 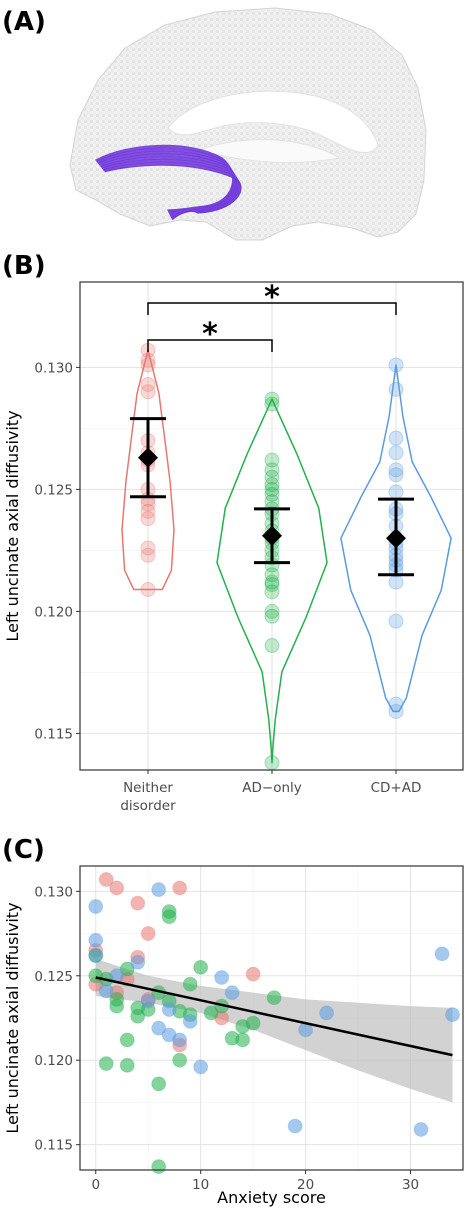 I want to click on y-tick-label: 0.115, so click(x=53, y=1146).